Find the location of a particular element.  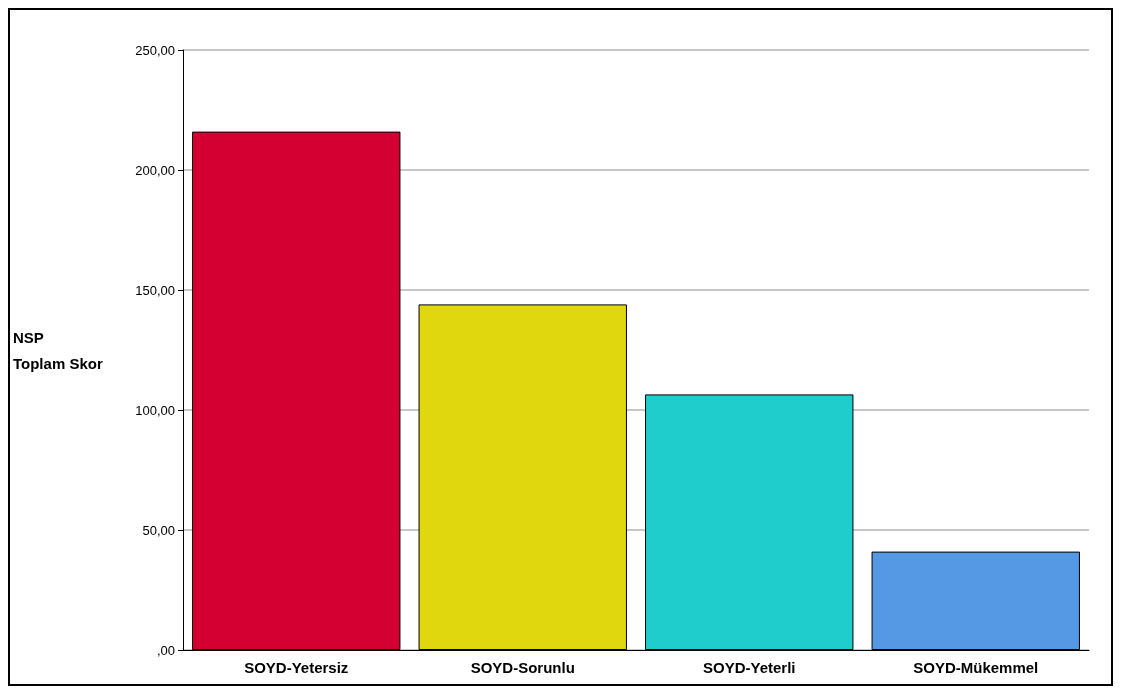

x-tick-label: SOYD-Yeterli is located at coordinates (749, 667).